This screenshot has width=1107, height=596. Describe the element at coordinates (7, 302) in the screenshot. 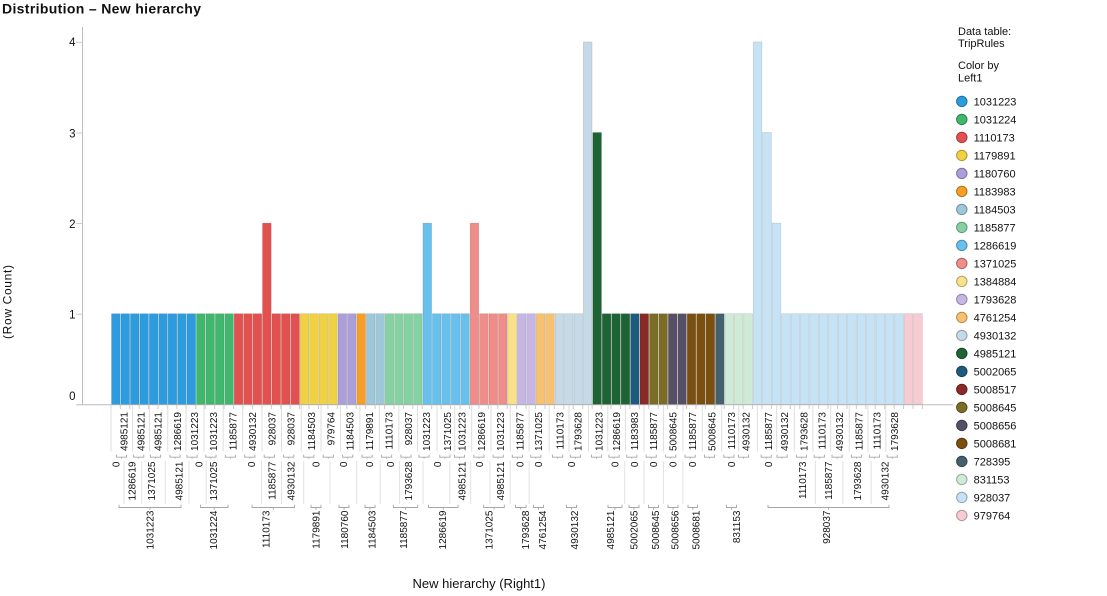

I see `svg-text: (Row Count)` at that location.